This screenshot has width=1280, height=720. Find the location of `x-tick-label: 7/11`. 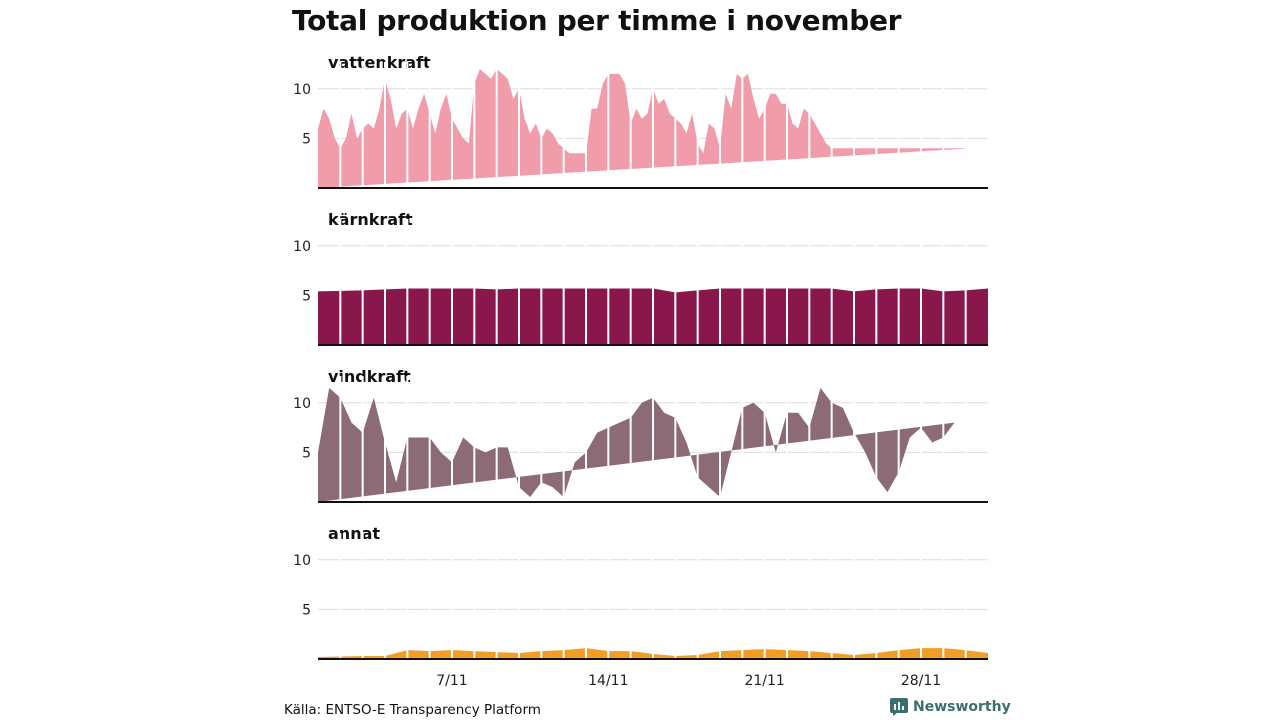

x-tick-label: 7/11 is located at coordinates (451, 681).